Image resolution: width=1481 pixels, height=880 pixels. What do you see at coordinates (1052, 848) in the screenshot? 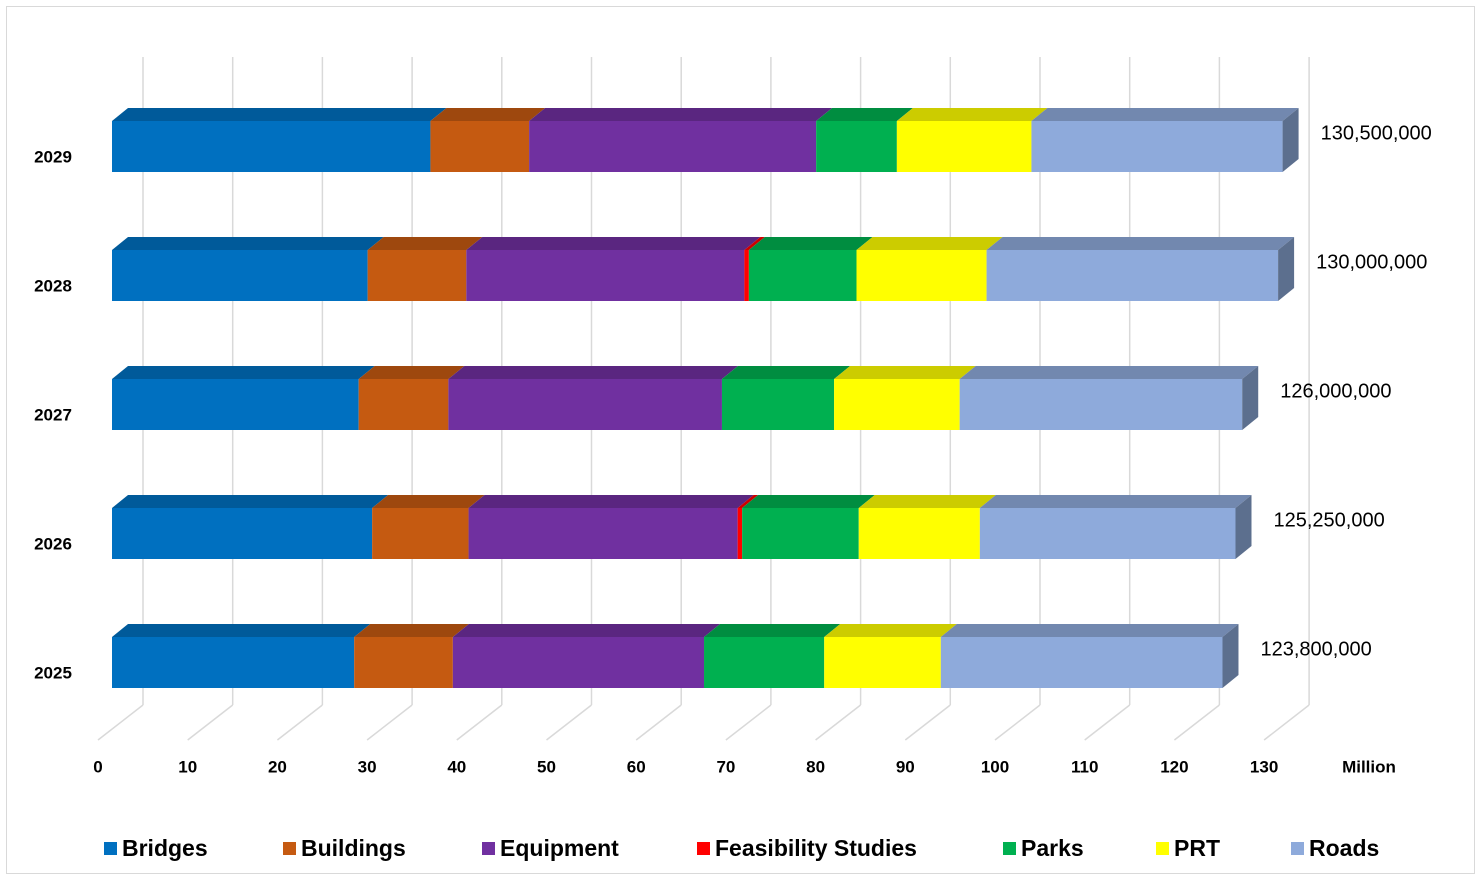
I see `legend-label: Parks` at bounding box center [1052, 848].